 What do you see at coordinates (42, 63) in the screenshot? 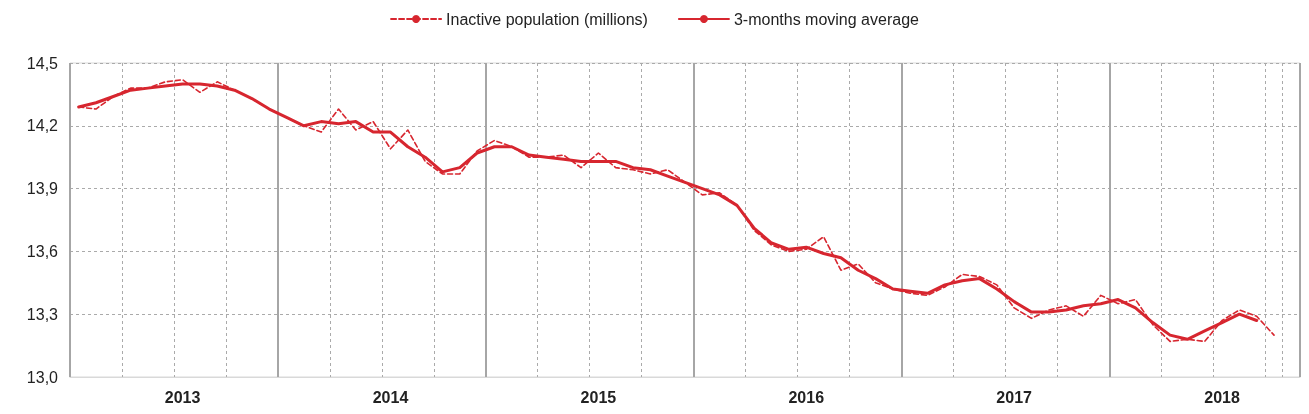
I see `y-tick-label: 14,5` at bounding box center [42, 63].